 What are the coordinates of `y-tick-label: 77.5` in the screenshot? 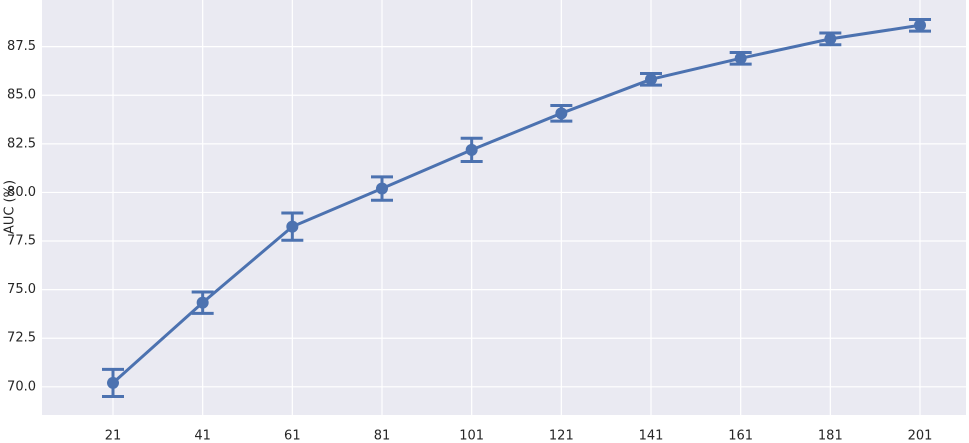 It's located at (21, 241).